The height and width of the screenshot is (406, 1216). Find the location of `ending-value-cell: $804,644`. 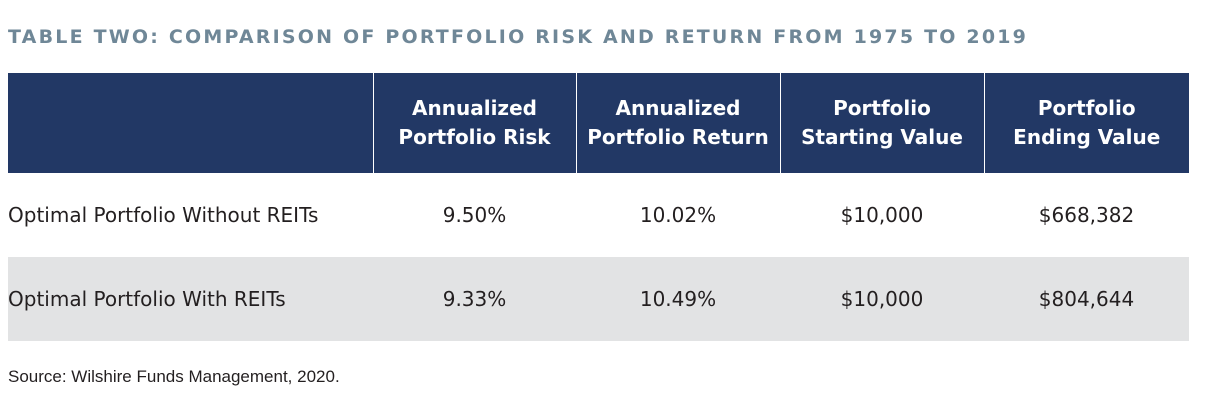

ending-value-cell: $804,644 is located at coordinates (1086, 299).